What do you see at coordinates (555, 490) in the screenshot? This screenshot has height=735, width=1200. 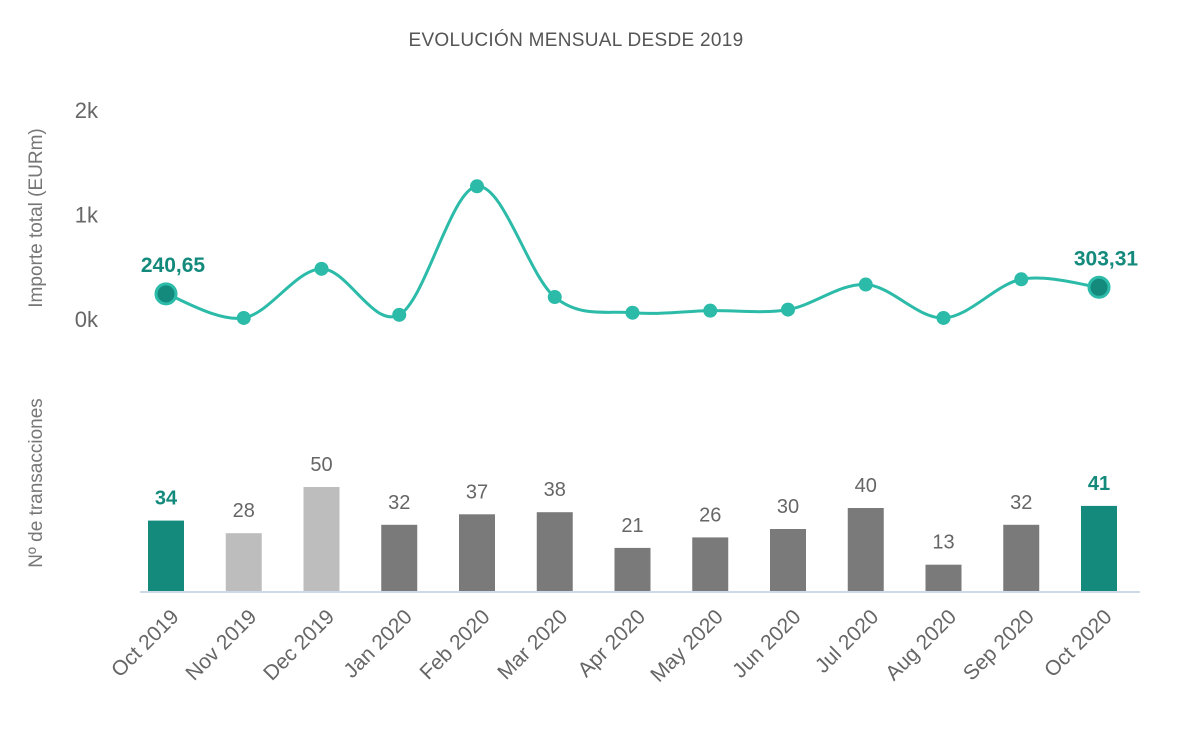 I see `bar-value-label: 38` at bounding box center [555, 490].